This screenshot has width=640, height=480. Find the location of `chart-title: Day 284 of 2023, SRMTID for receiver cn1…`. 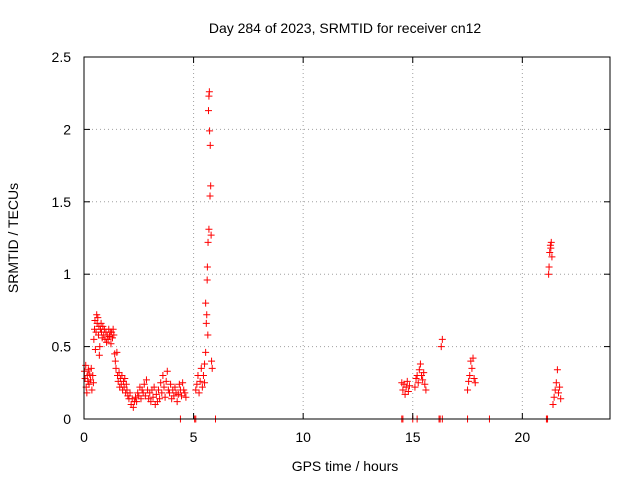

chart-title: Day 284 of 2023, SRMTID for receiver cn1… is located at coordinates (345, 28).